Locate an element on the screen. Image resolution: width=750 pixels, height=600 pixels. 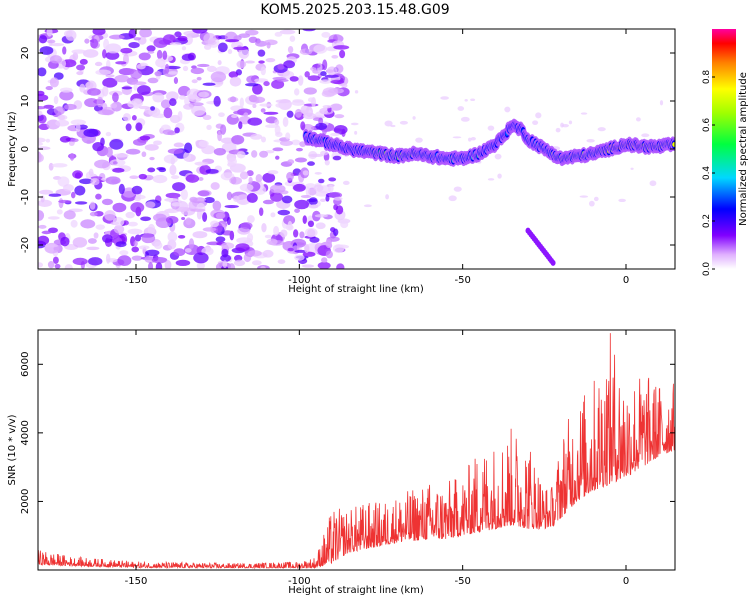
snr-x-label: Height of straight line (km) is located at coordinates (356, 590).